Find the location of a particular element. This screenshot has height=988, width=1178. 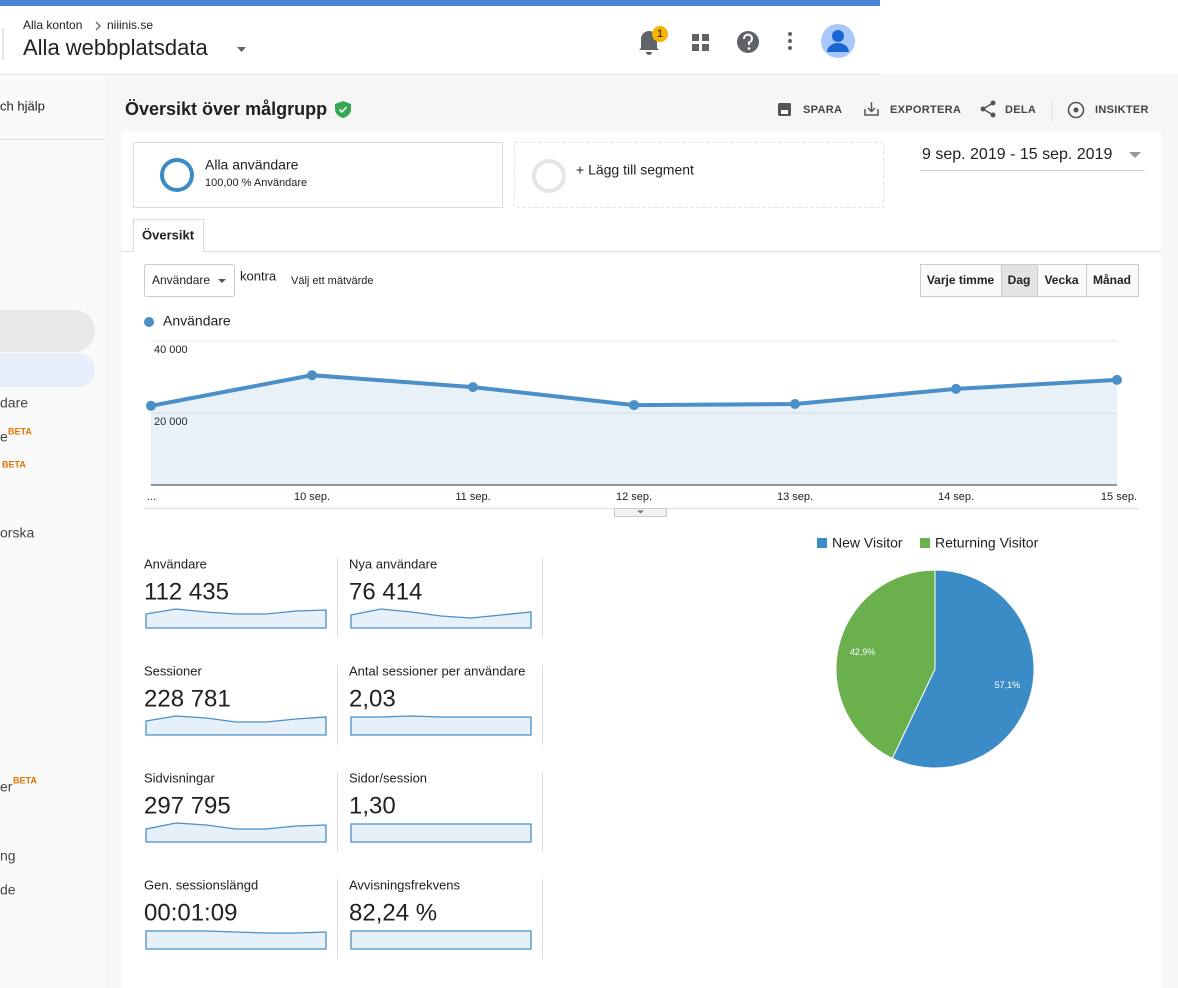

x-tick-label: 12 sep. is located at coordinates (634, 497).